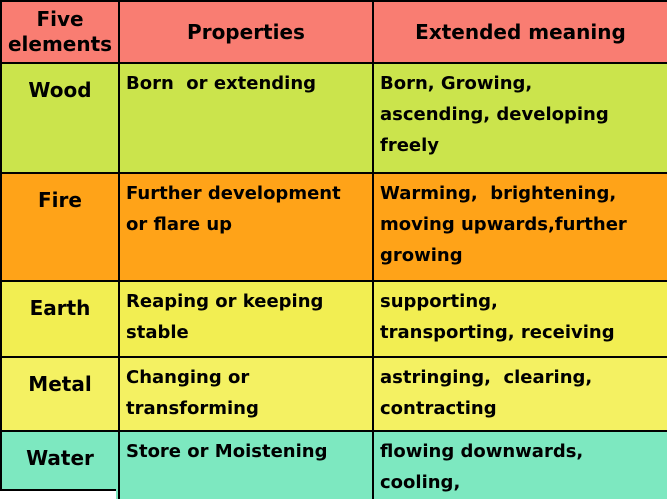 The image size is (667, 499). What do you see at coordinates (58, 494) in the screenshot?
I see `table-bottom-edge` at bounding box center [58, 494].